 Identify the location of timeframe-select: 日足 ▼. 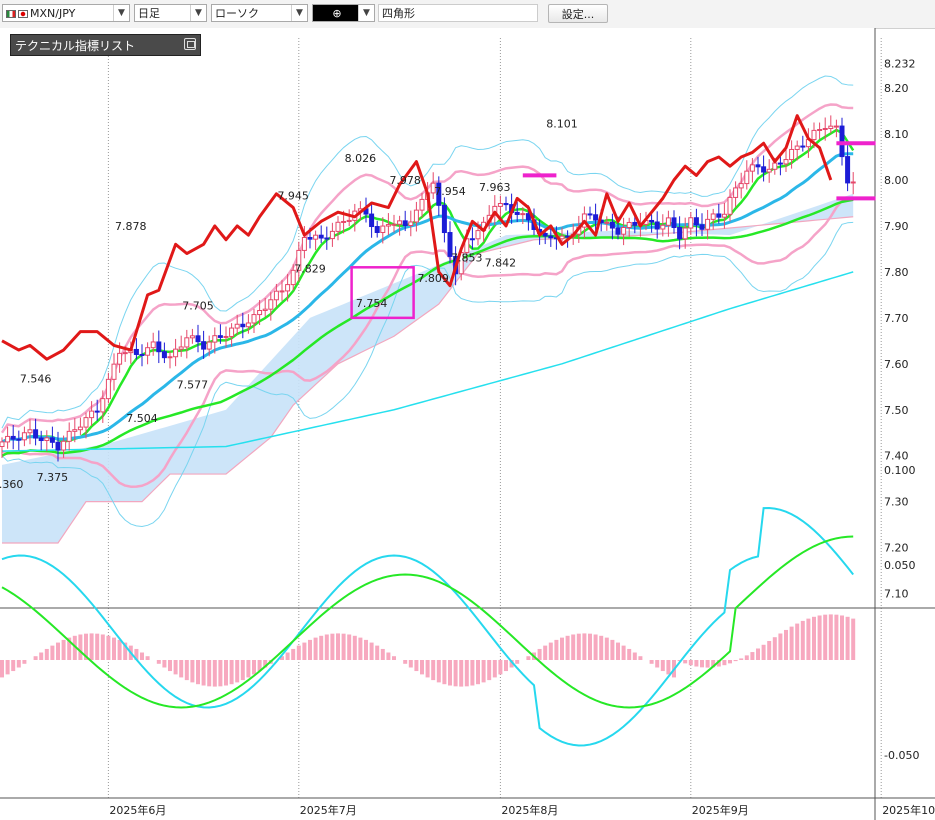
(170, 13).